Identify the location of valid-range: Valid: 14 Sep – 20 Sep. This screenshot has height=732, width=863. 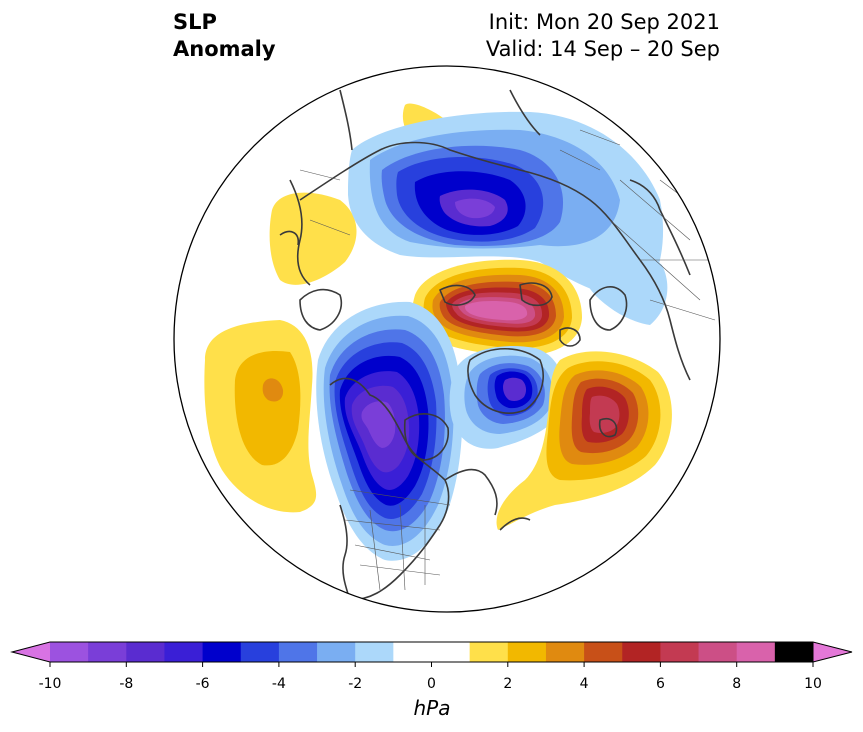
(602, 49).